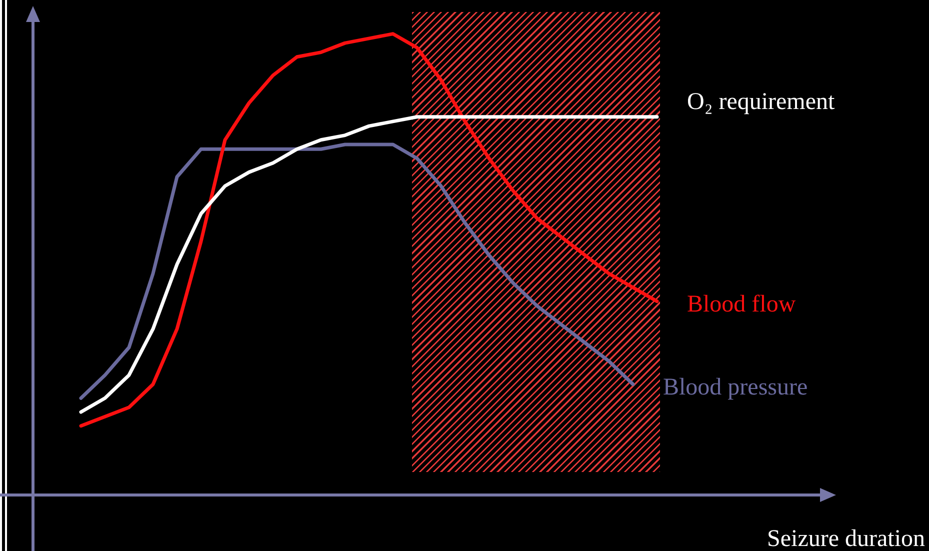  I want to click on series-label: O₂ requirement, so click(761, 102).